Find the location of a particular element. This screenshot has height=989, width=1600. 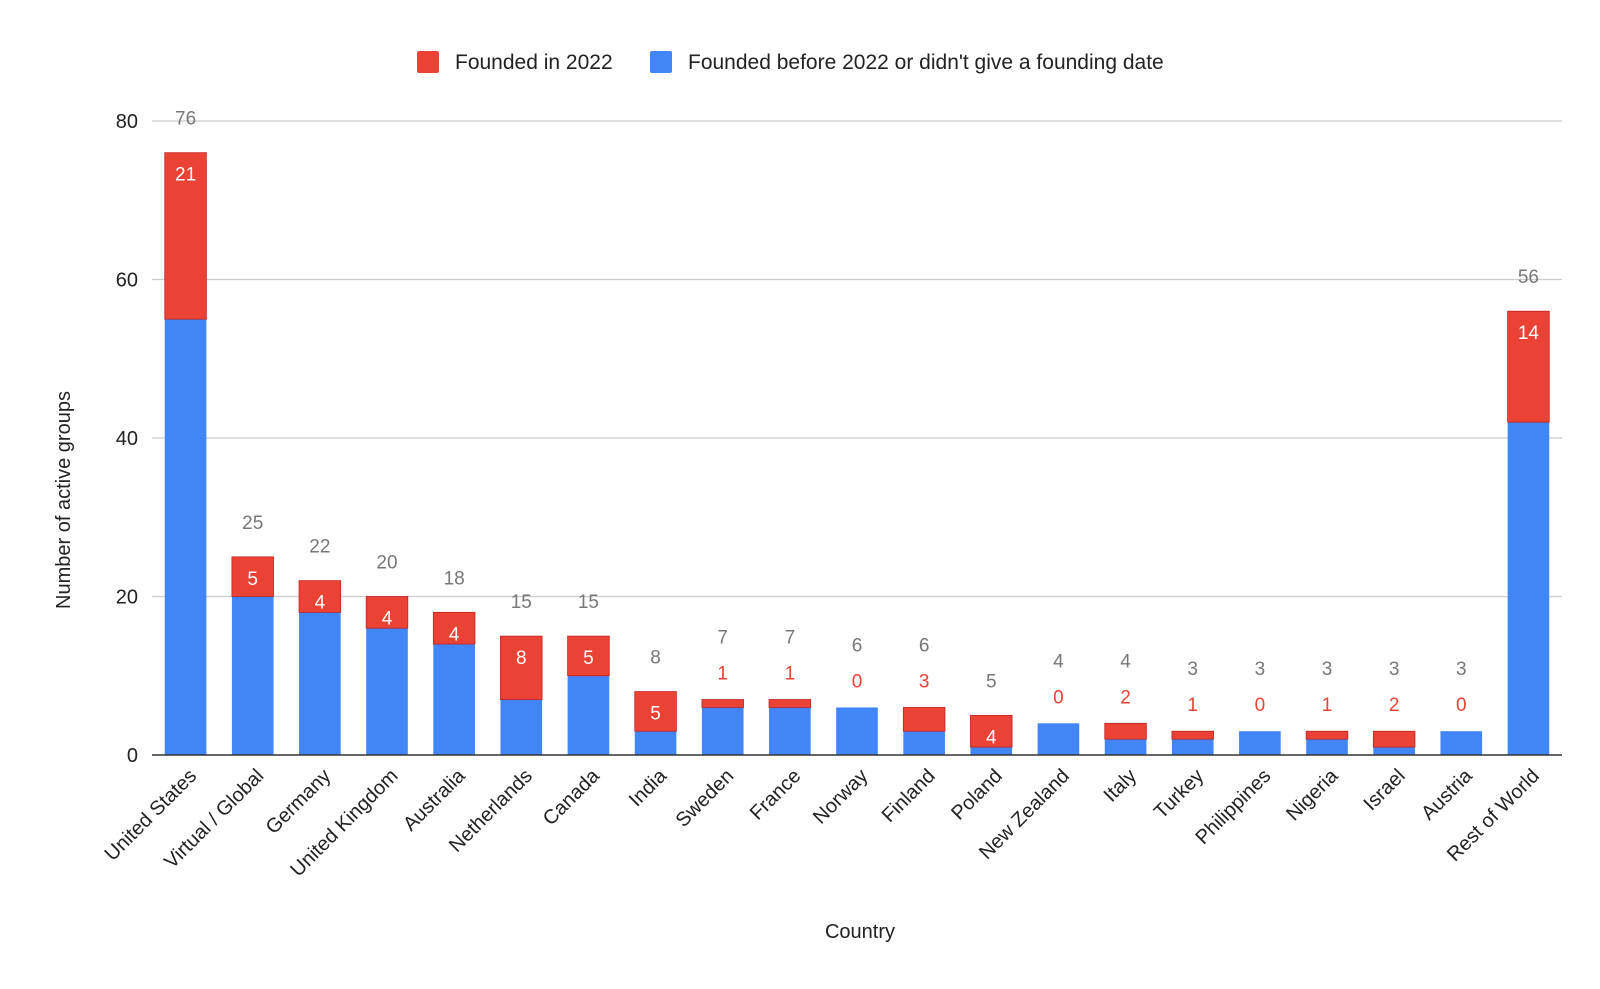

bar-founded-2022-india is located at coordinates (655, 711).